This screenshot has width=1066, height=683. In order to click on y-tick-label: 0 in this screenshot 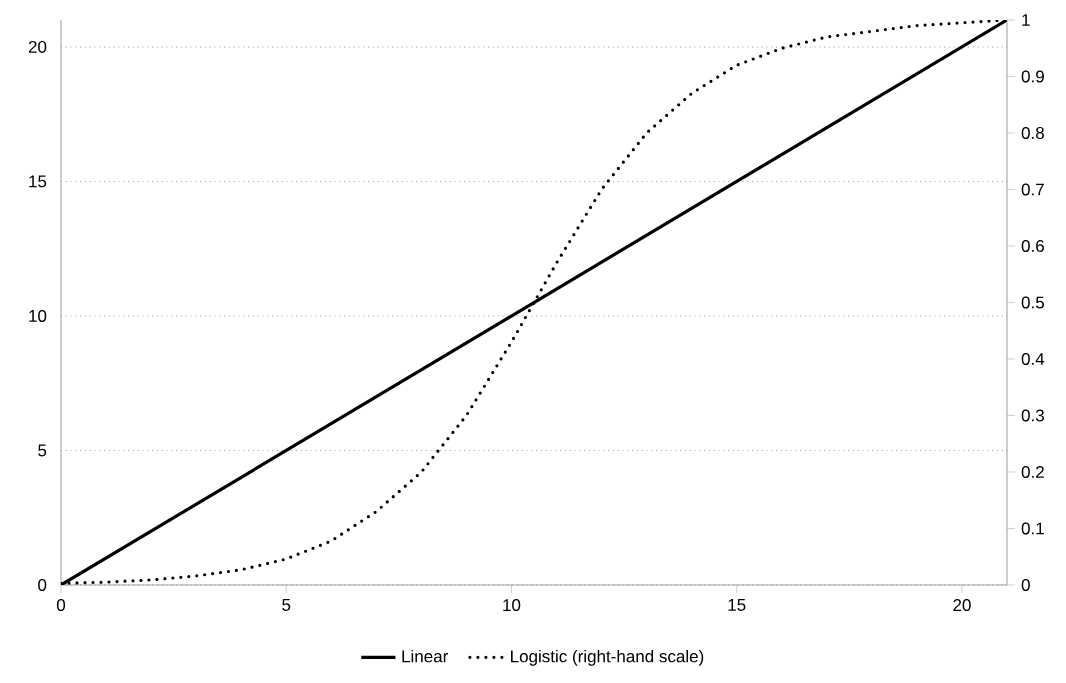, I will do `click(42, 584)`.